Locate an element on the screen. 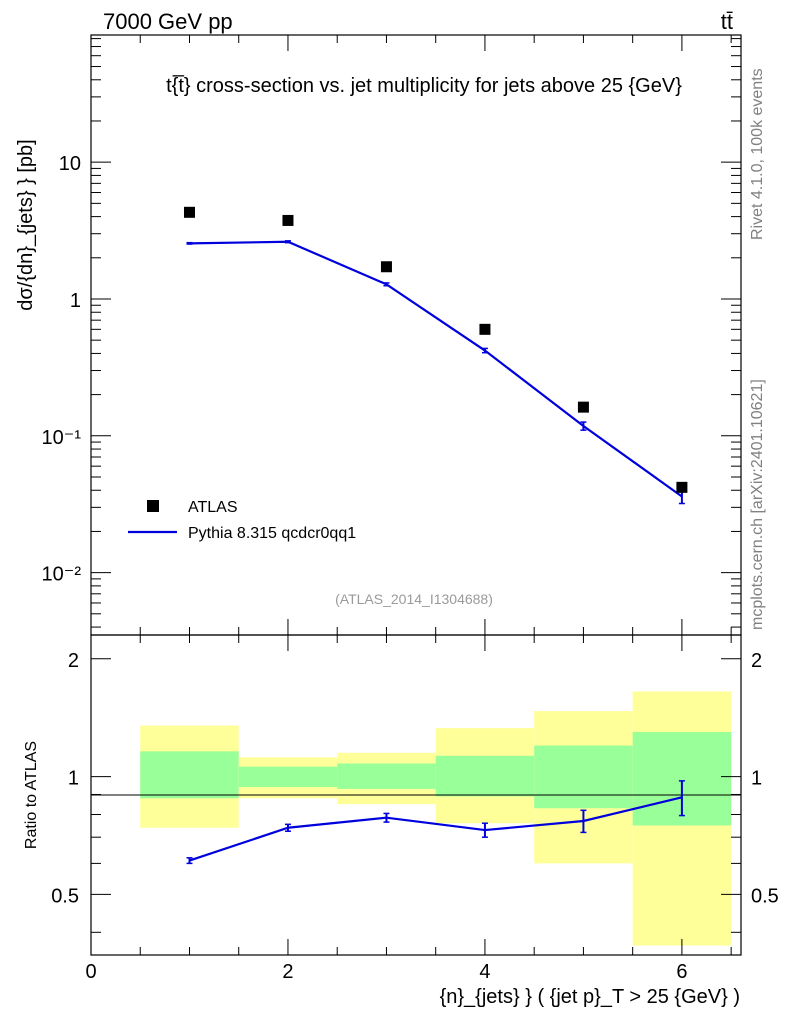 Image resolution: width=786 pixels, height=1024 pixels. energy-label: 7000 GeV pp is located at coordinates (168, 21).